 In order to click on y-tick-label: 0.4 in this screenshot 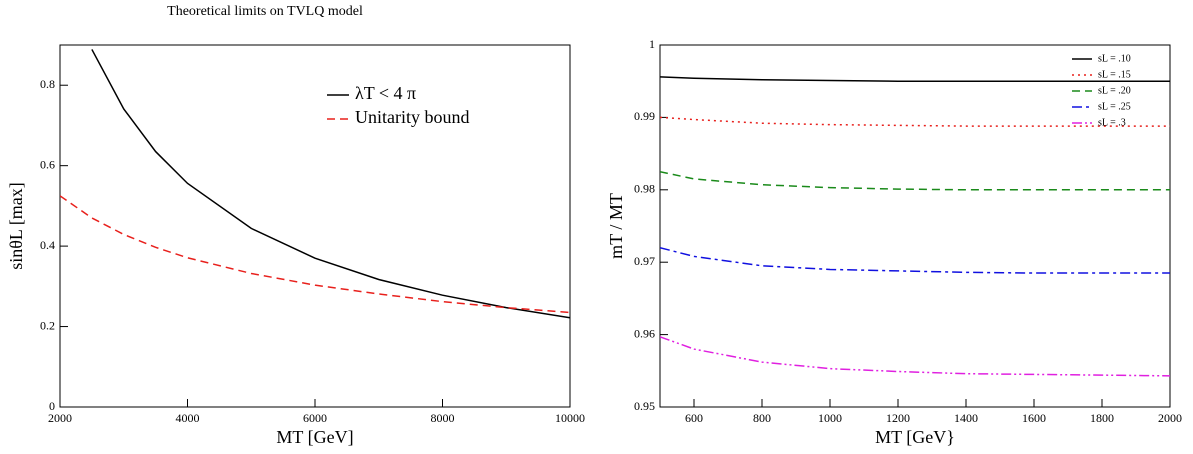, I will do `click(47, 245)`.